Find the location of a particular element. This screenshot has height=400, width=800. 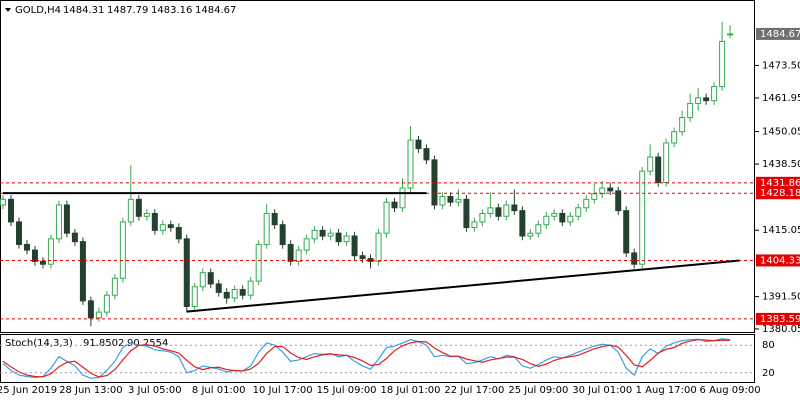

x-tick-label: 15 Jul 09:00 is located at coordinates (347, 390).